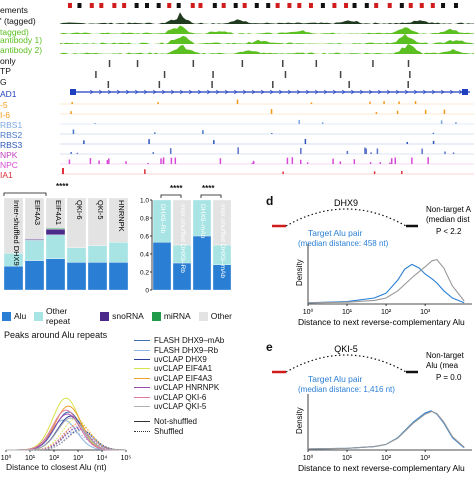 This screenshot has width=474, height=479. What do you see at coordinates (126, 458) in the screenshot?
I see `x-tick-label: 10⁵` at bounding box center [126, 458].